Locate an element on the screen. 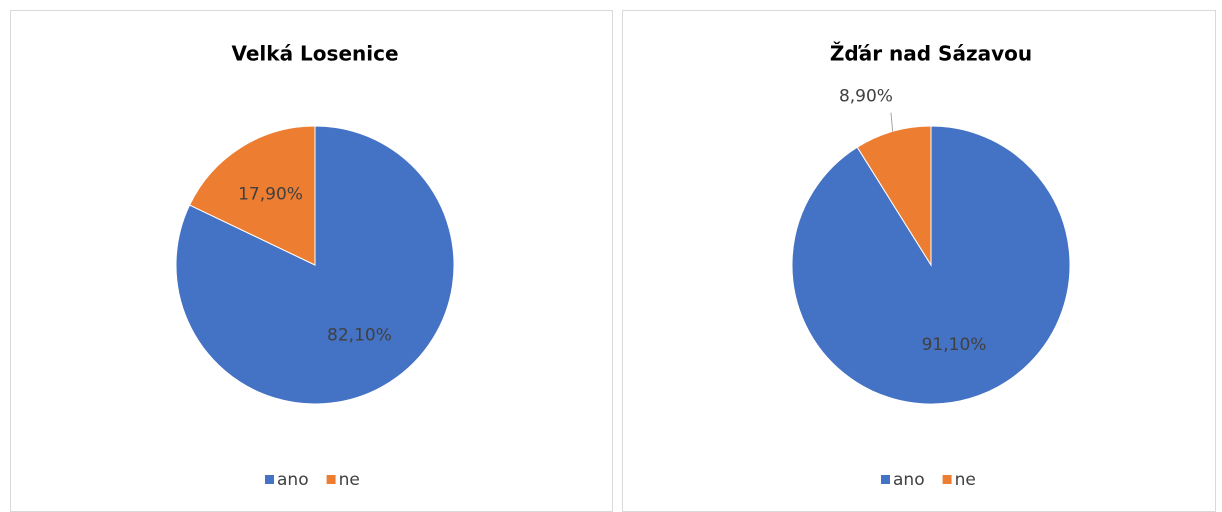  chart-title: Žďár nad Sázavou is located at coordinates (931, 54).